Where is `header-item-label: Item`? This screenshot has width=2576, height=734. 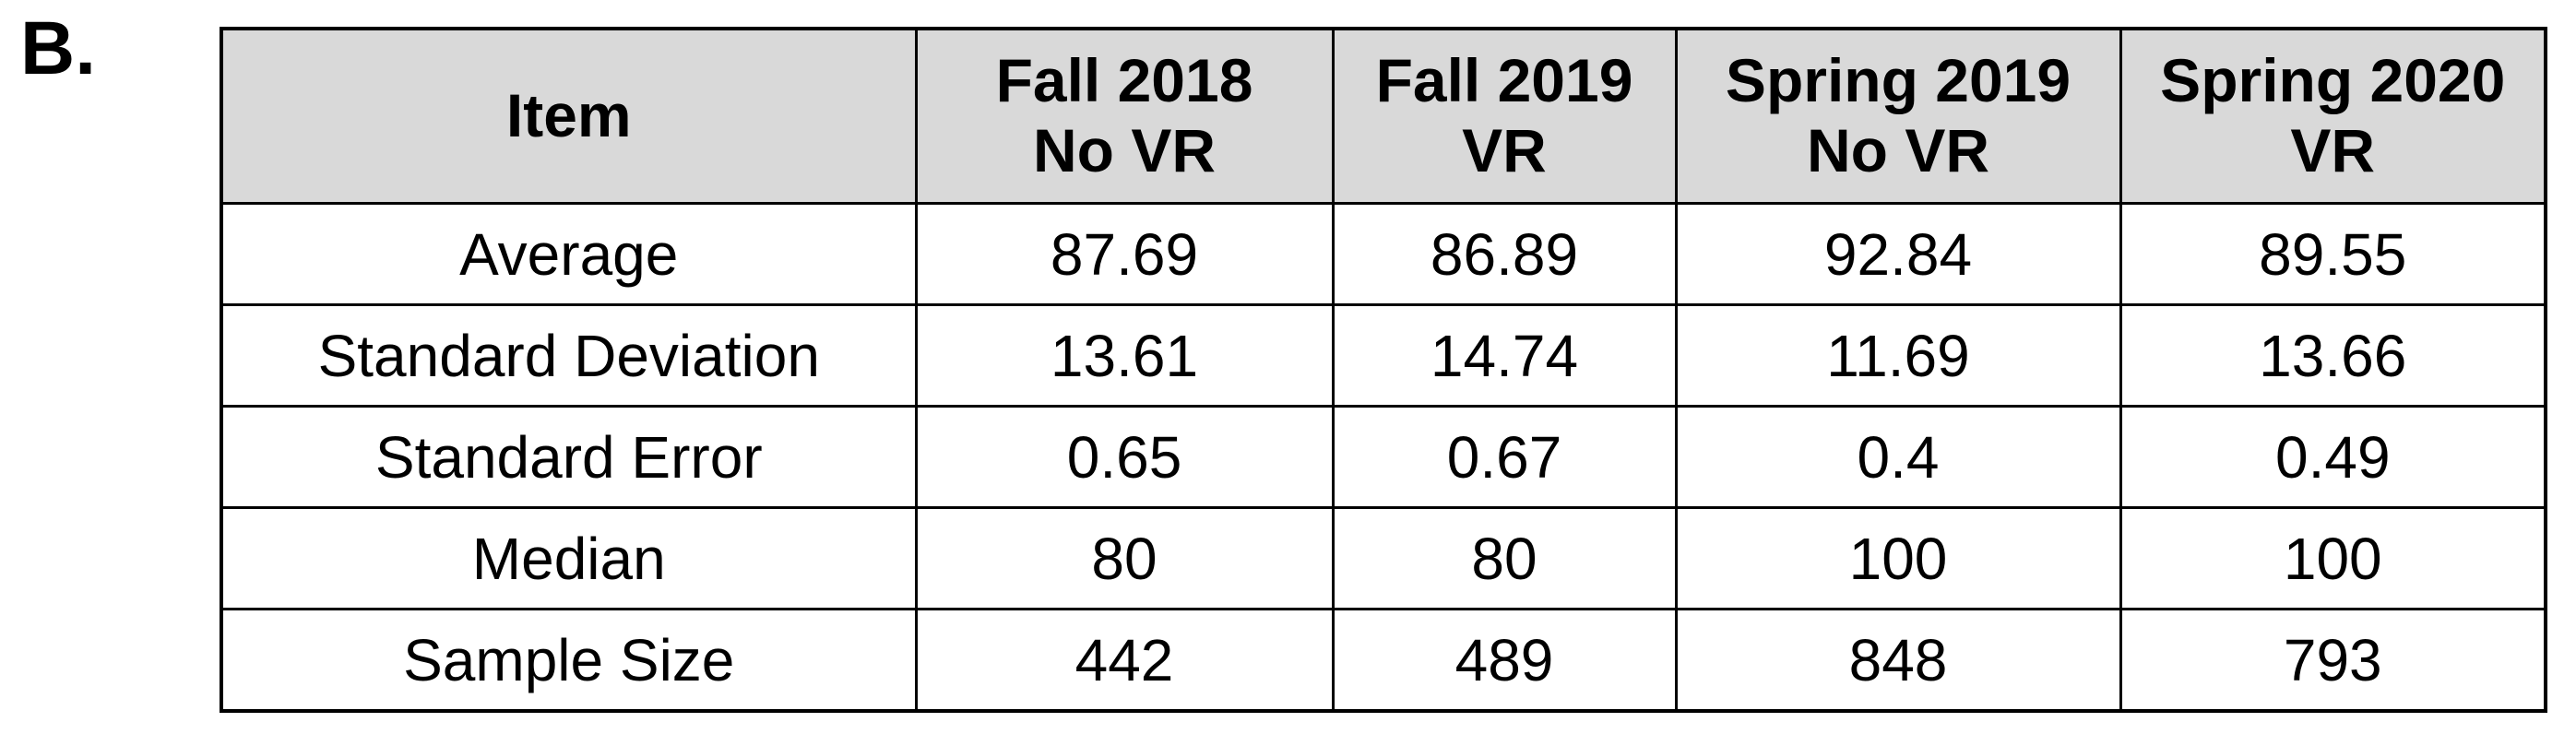
header-item-label: Item is located at coordinates (568, 116).